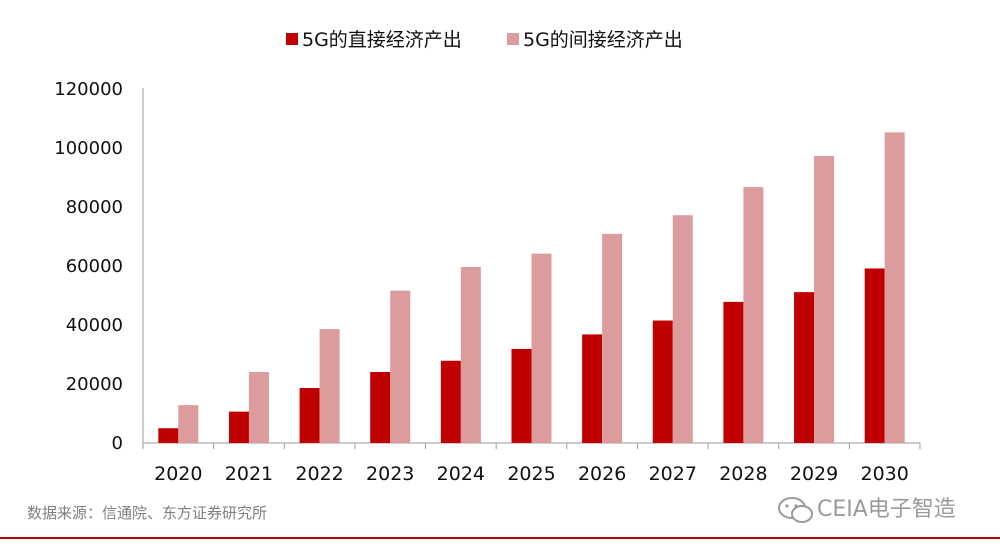  Describe the element at coordinates (88, 89) in the screenshot. I see `y-tick-label: 120000` at that location.